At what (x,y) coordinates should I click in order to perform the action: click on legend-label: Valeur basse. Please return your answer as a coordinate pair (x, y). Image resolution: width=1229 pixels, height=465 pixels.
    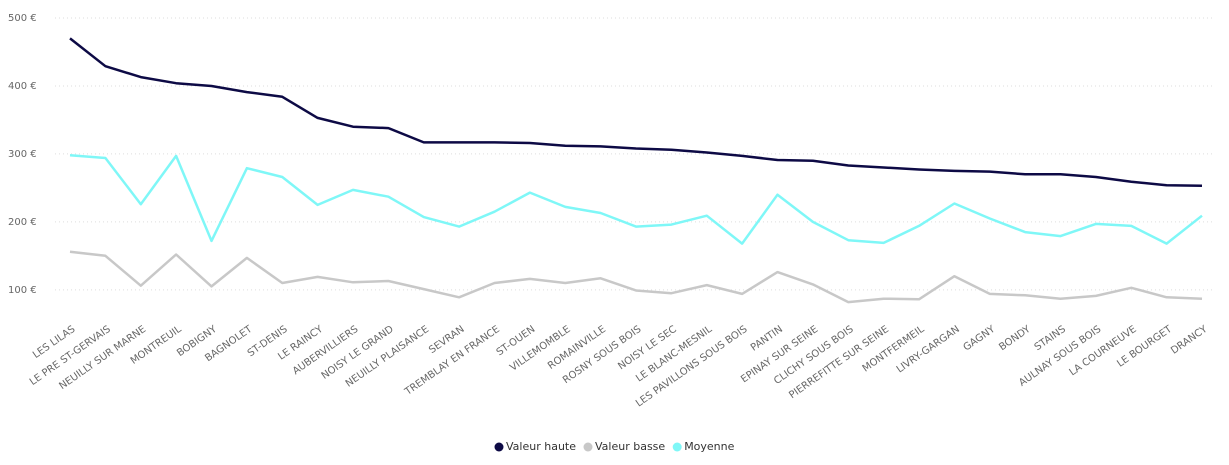
    Looking at the image, I should click on (630, 446).